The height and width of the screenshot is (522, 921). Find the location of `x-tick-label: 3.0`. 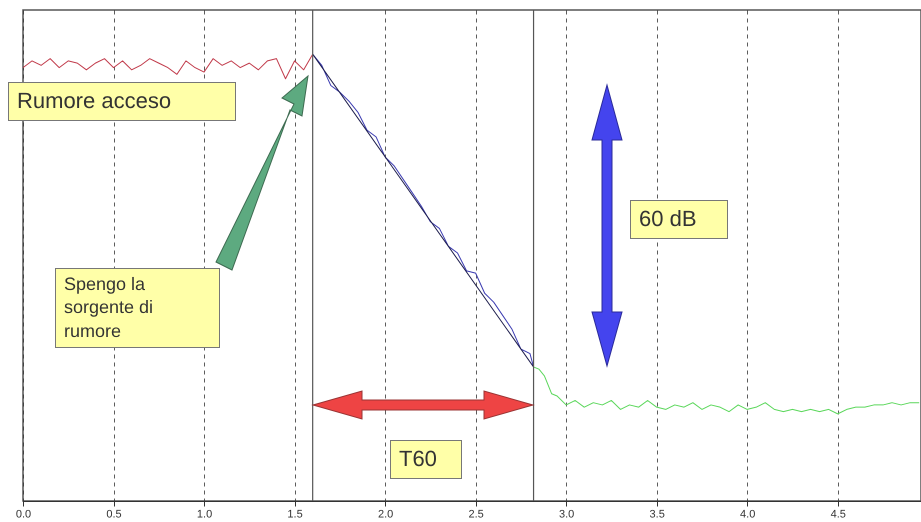

x-tick-label: 3.0 is located at coordinates (566, 514).